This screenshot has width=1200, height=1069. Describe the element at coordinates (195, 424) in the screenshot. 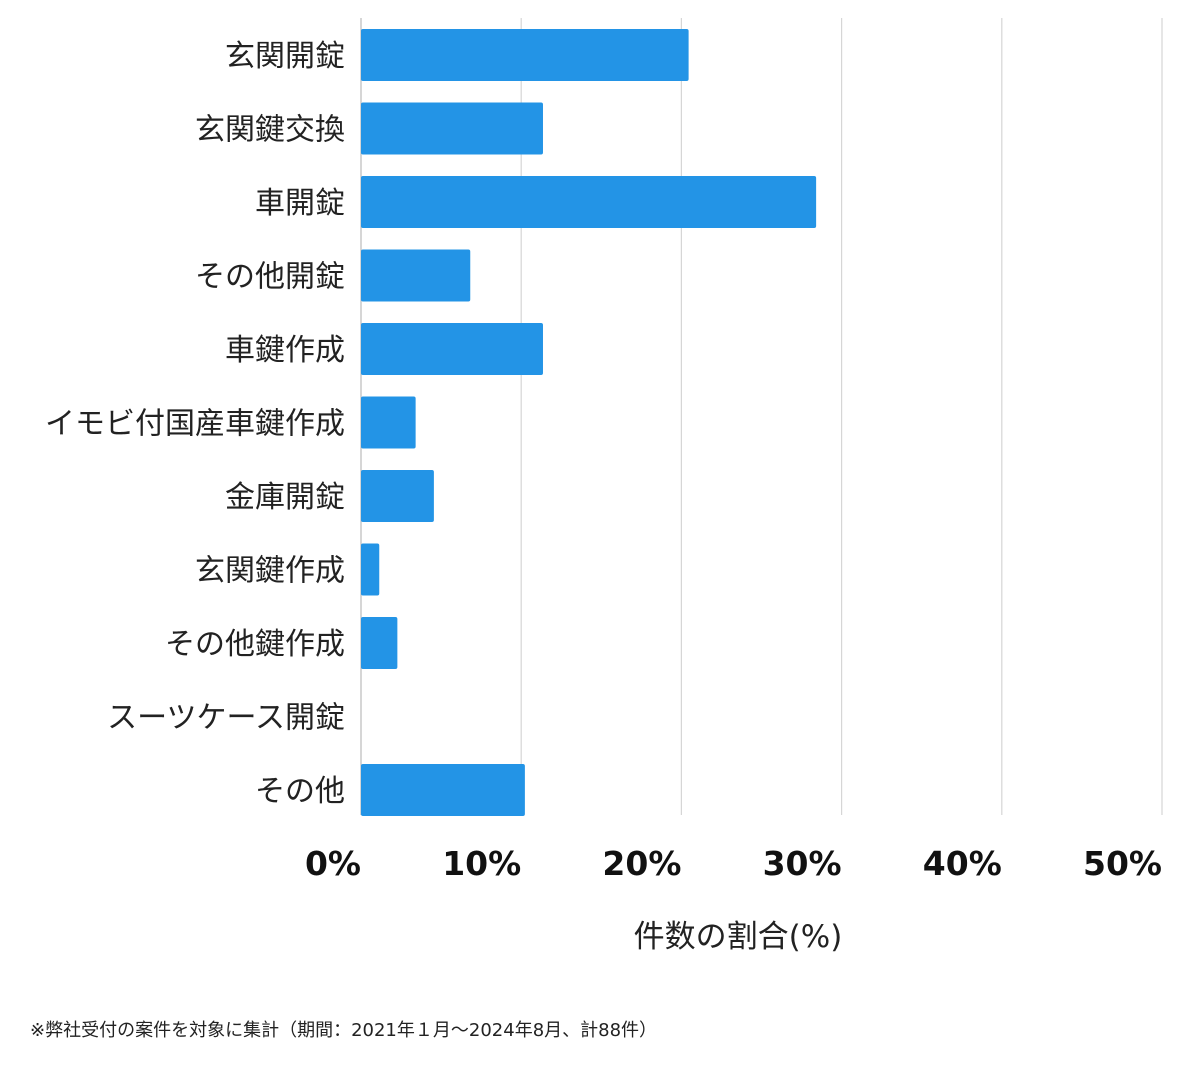

I see `category-label: イモビ付国産車鍵作成` at that location.